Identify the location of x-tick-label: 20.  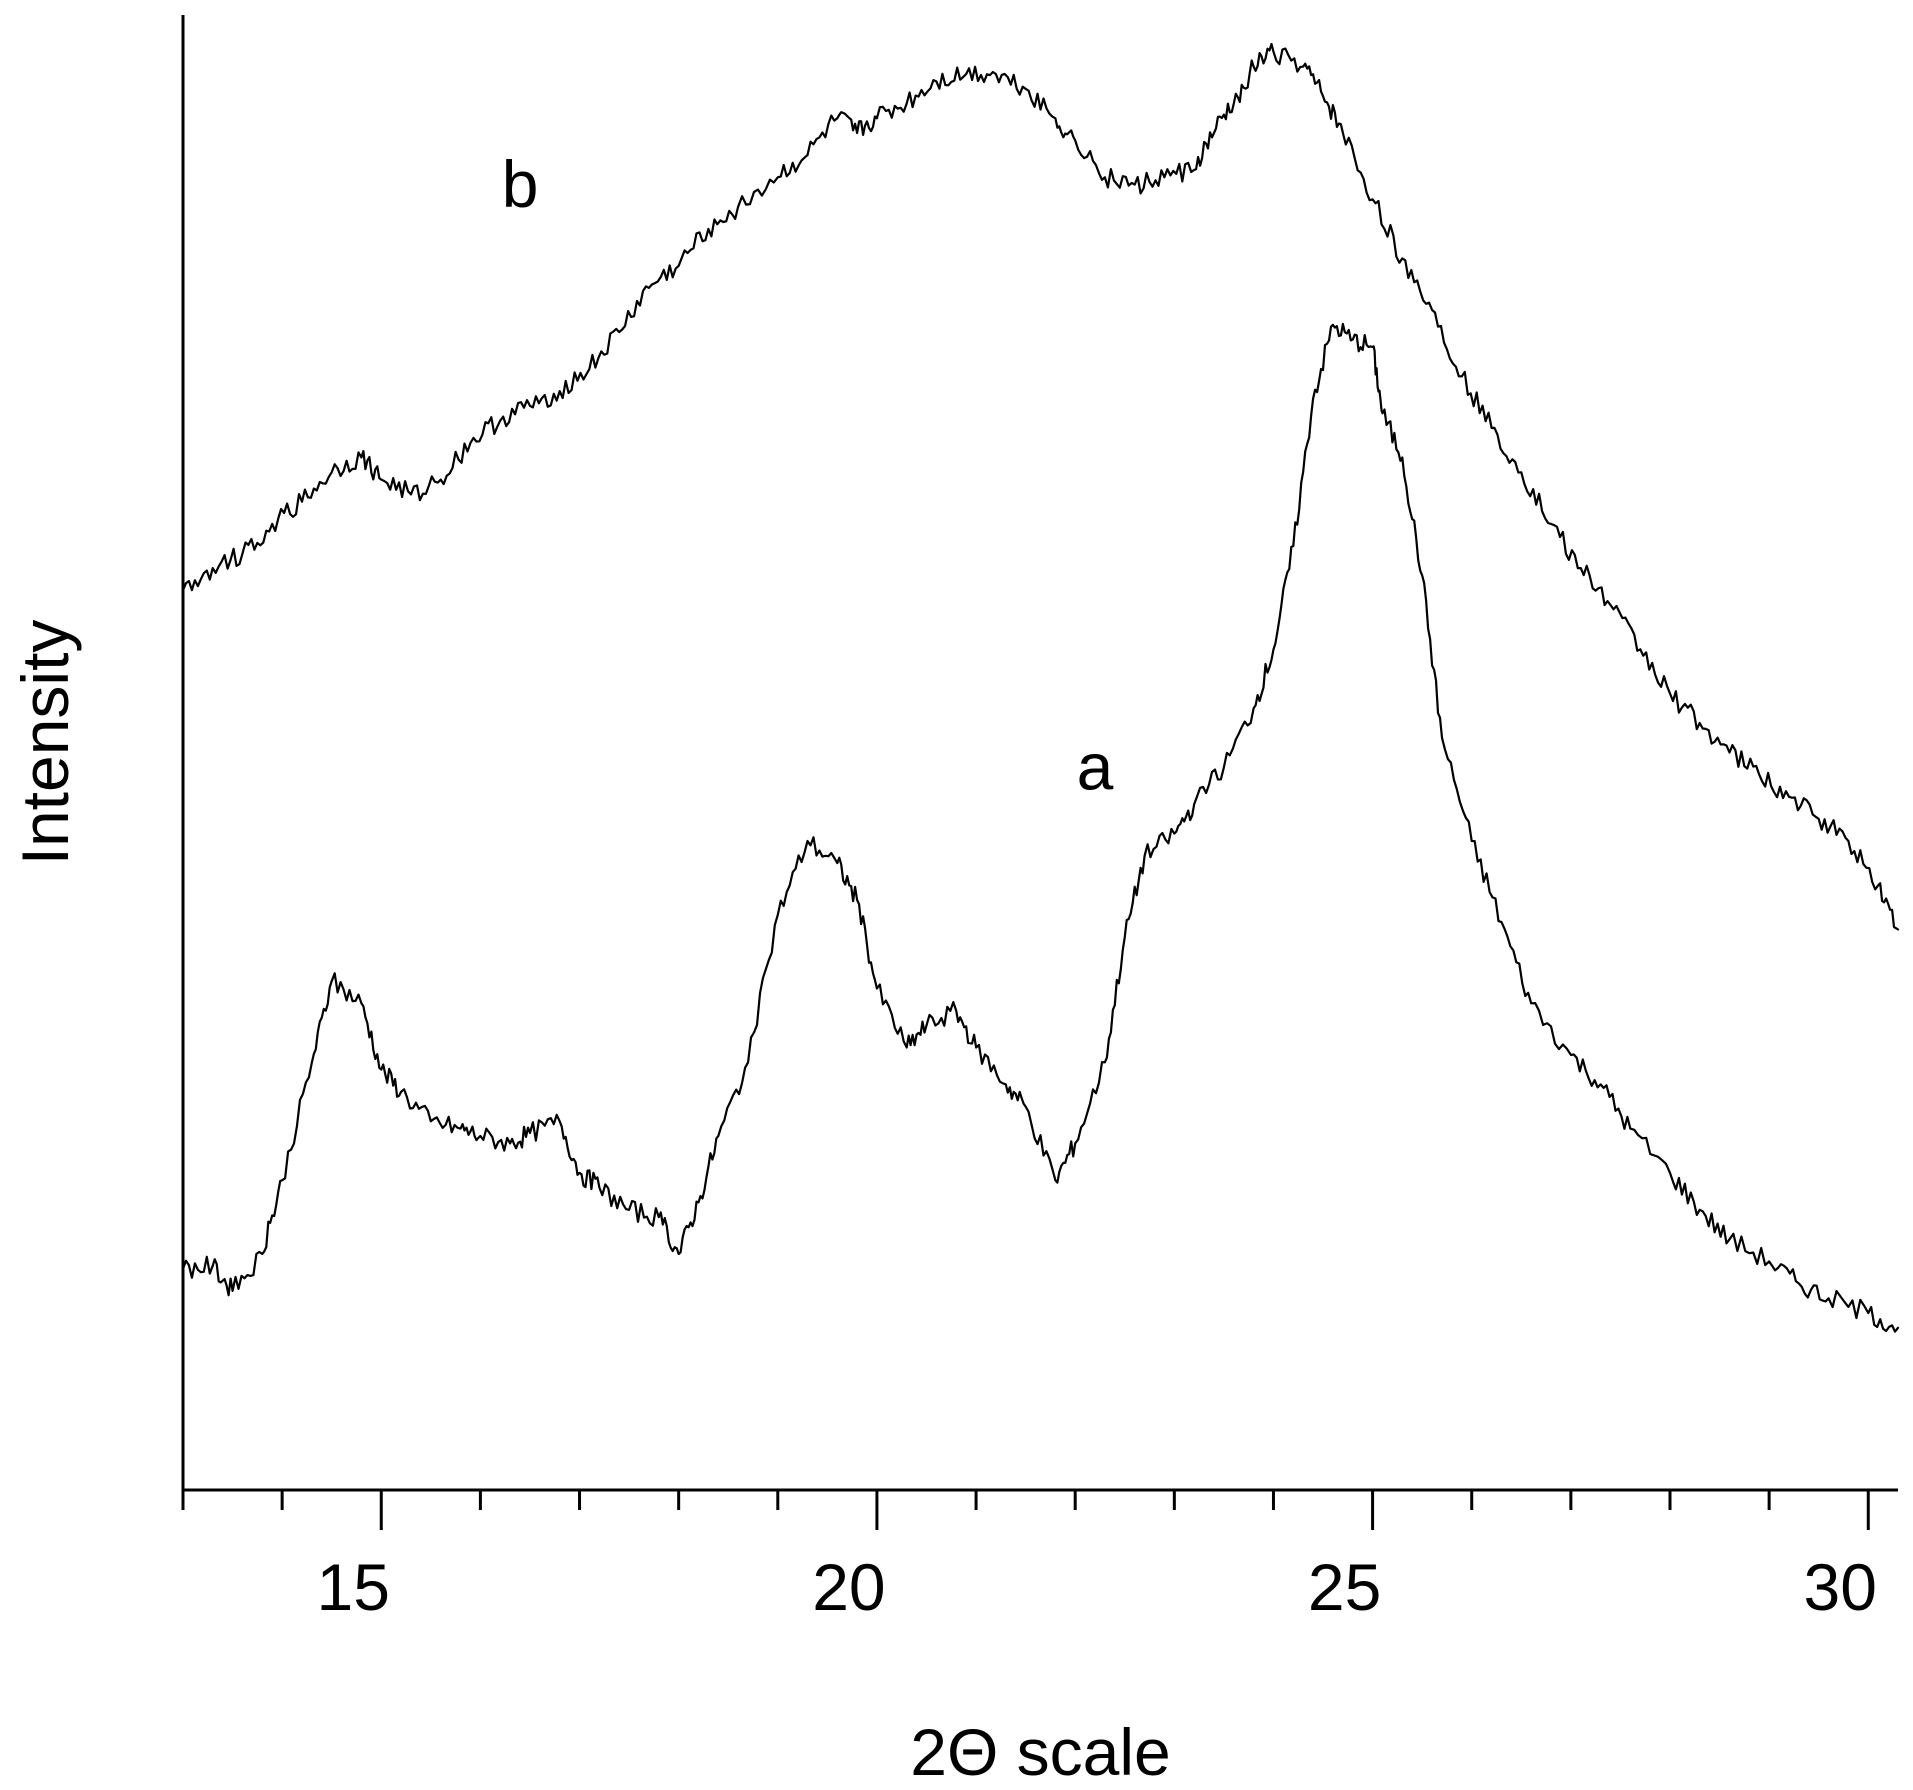
(848, 1587).